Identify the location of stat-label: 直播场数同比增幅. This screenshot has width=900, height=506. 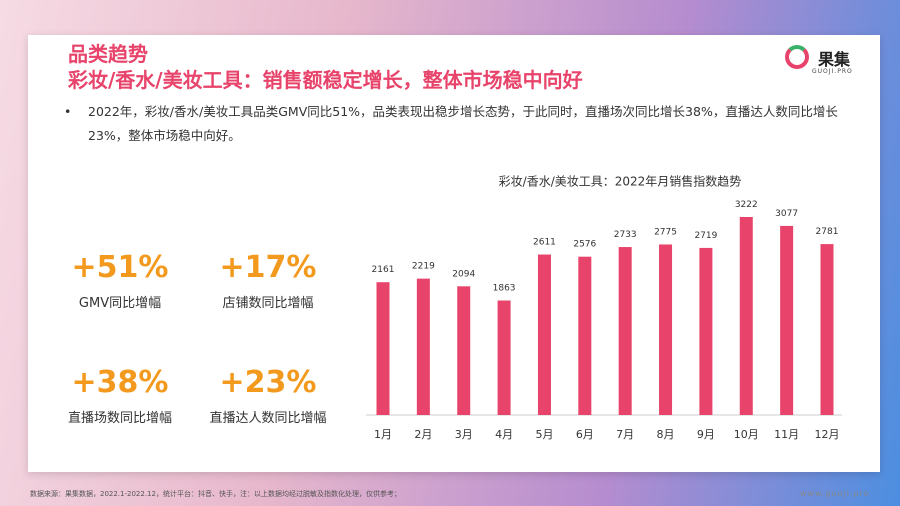
(119, 418).